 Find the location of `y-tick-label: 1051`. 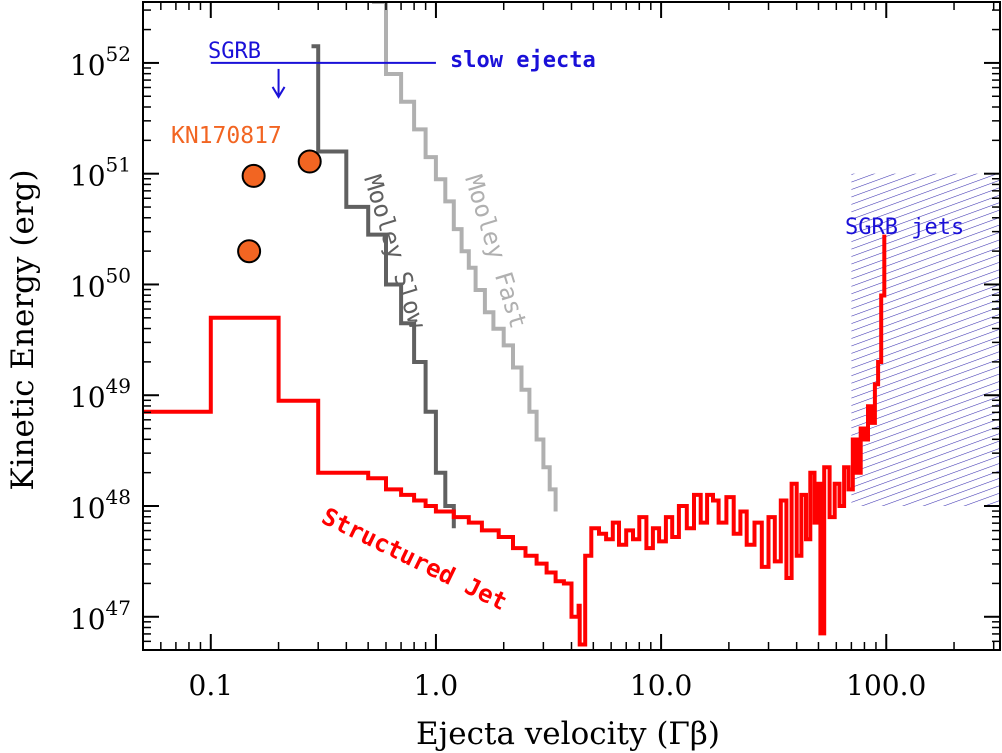

y-tick-label: 1051 is located at coordinates (100, 173).